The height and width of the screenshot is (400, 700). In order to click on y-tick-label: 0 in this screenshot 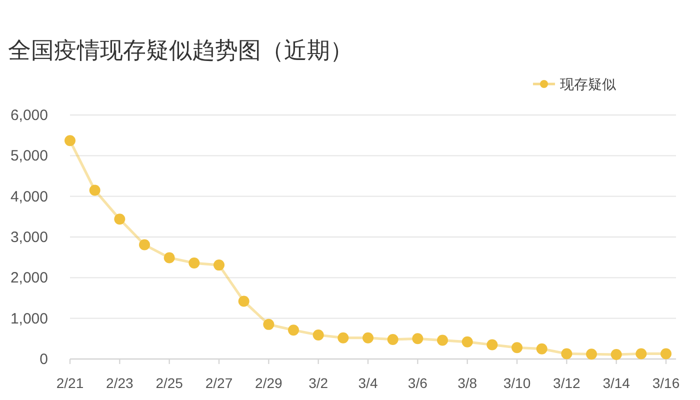, I will do `click(44, 359)`.